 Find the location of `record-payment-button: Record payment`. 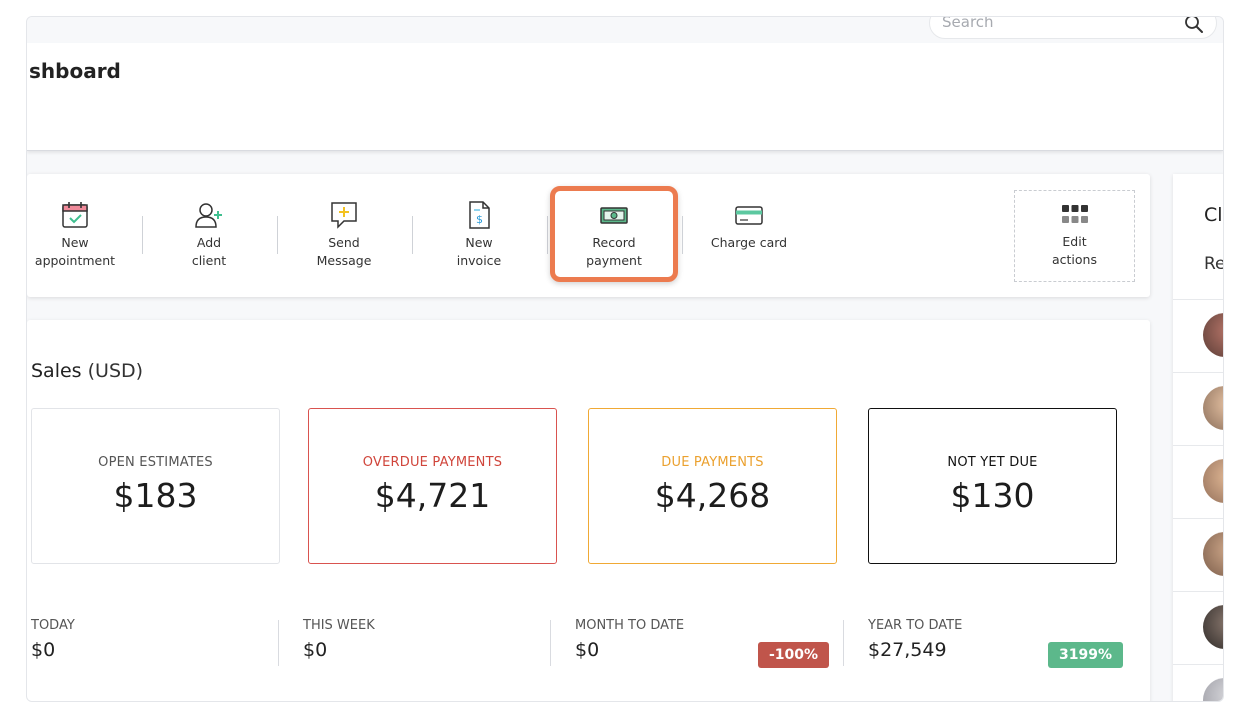

record-payment-button: Record payment is located at coordinates (614, 237).